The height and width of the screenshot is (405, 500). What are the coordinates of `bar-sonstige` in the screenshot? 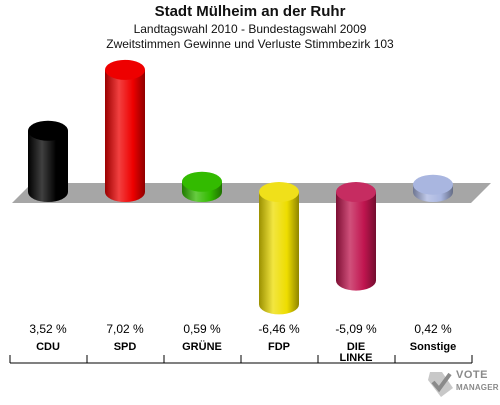 It's located at (433, 188).